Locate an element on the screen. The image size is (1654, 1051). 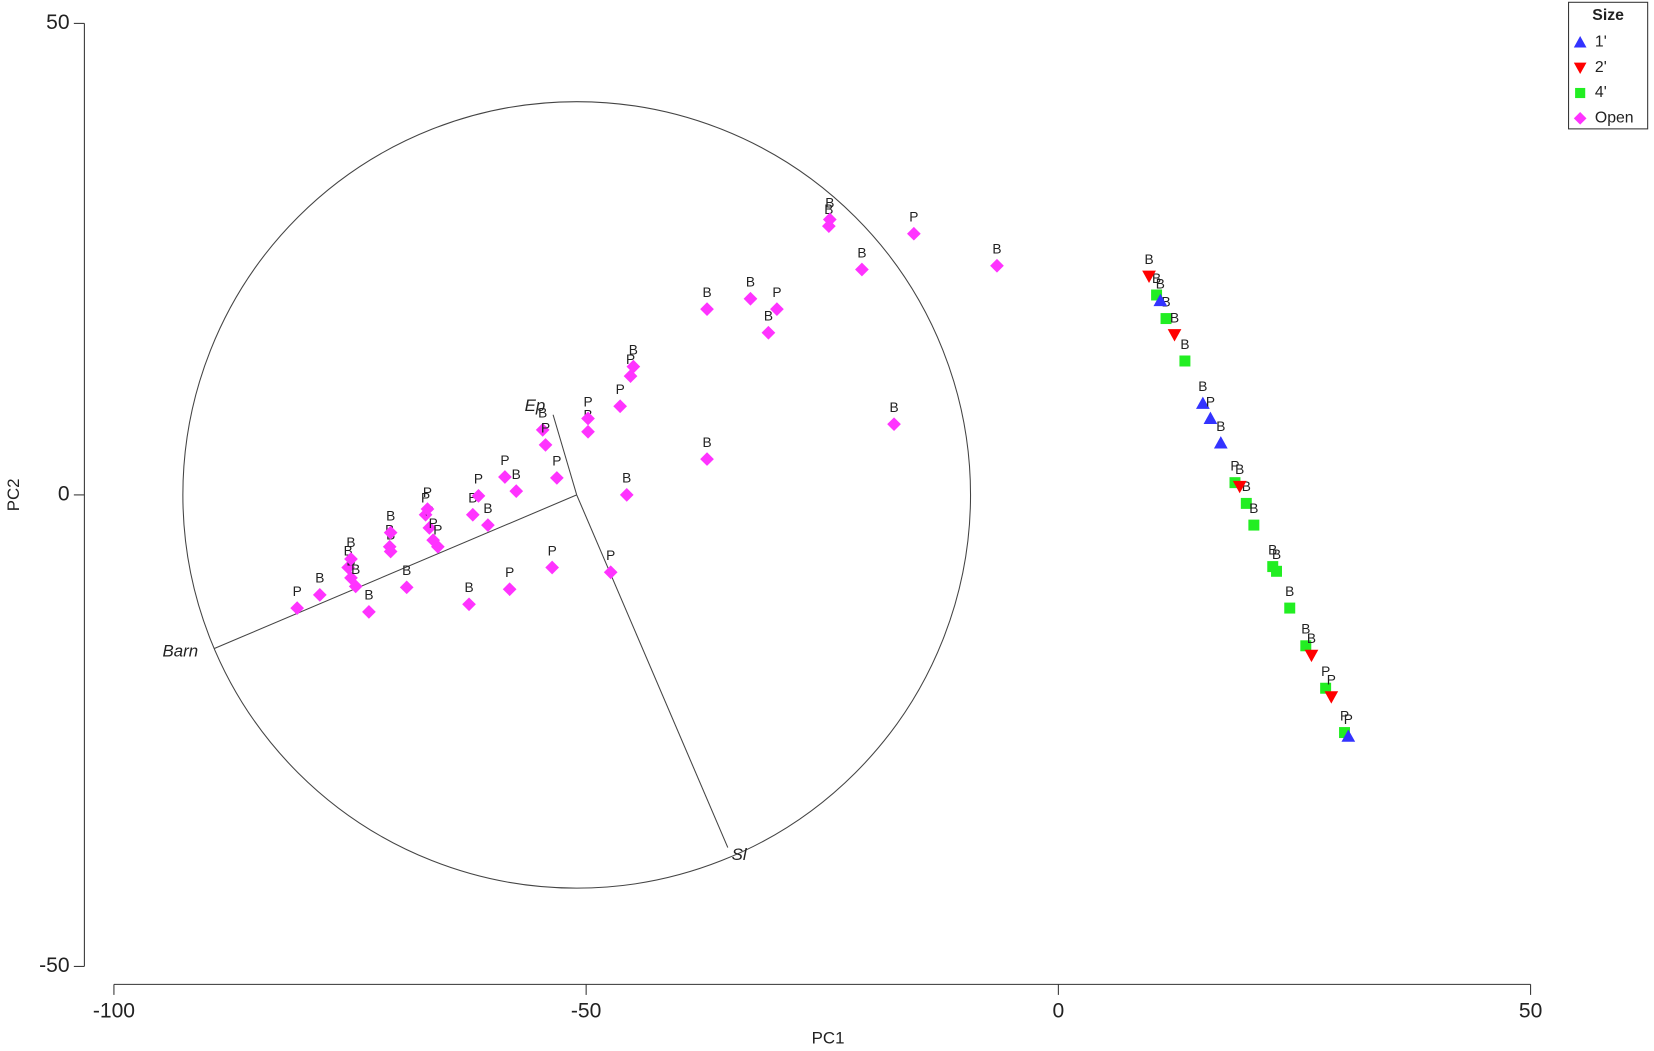
x-tick-label: 0 is located at coordinates (1058, 1010).